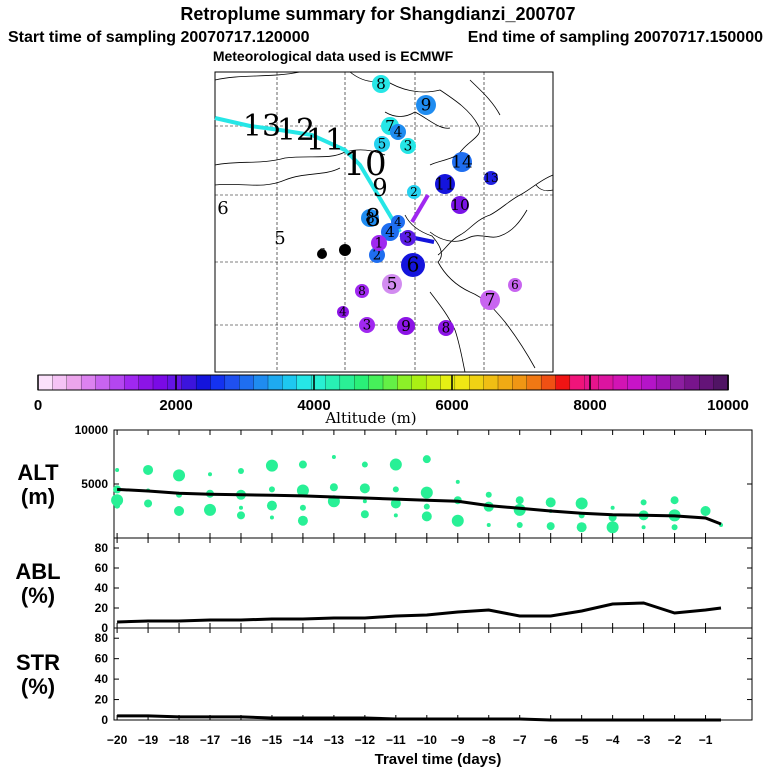 This screenshot has height=768, width=768. I want to click on cluster-marker-label: 5, so click(382, 144).